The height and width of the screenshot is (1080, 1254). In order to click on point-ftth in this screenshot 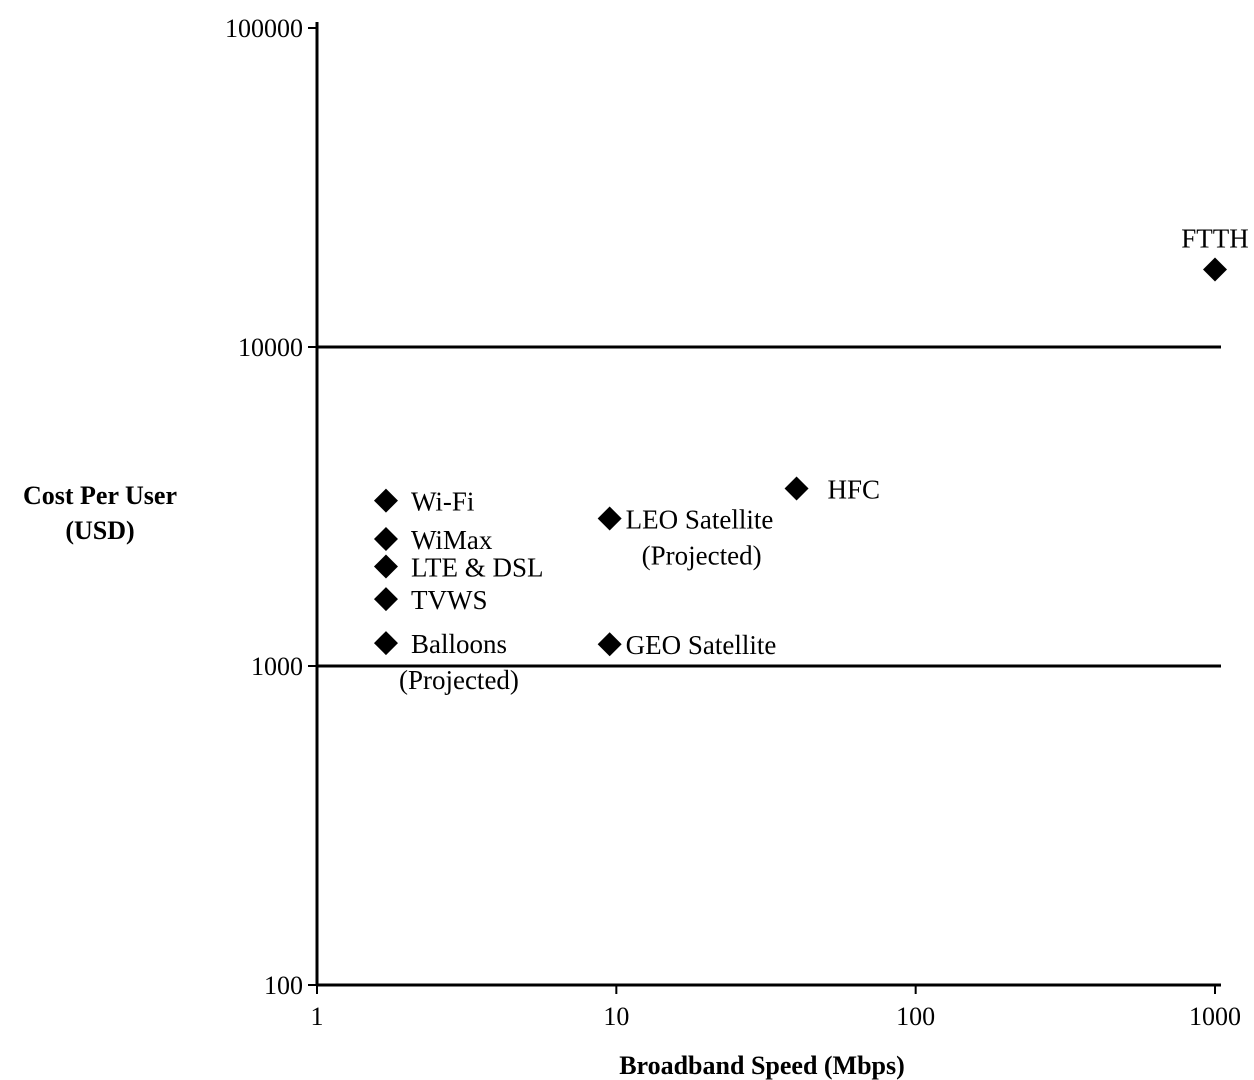, I will do `click(1215, 269)`.